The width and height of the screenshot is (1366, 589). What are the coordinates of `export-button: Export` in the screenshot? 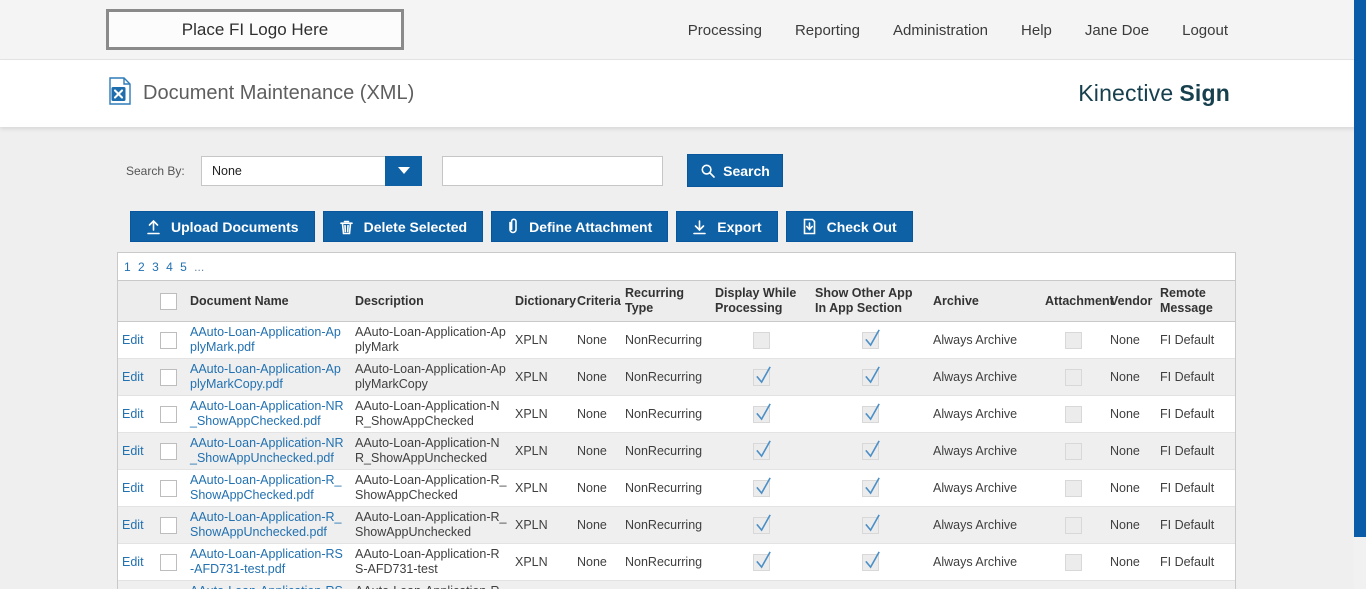 It's located at (727, 226).